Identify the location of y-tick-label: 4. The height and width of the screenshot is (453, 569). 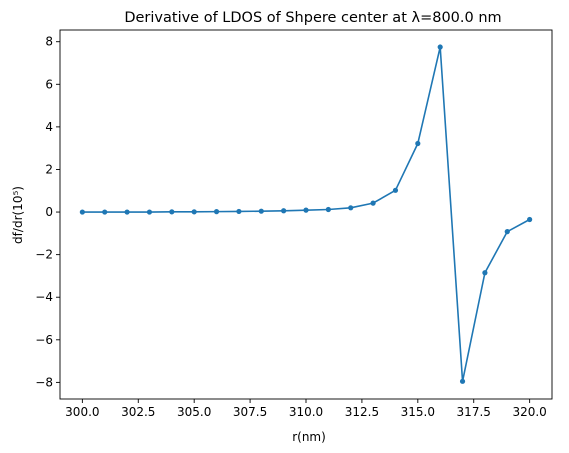
(49, 127).